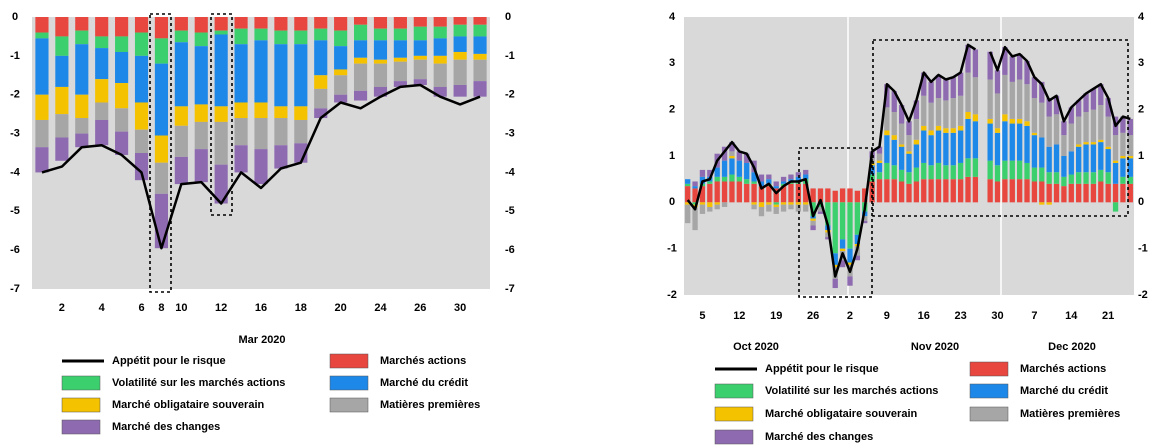  I want to click on y2-tick-label: -1, so click(1143, 249).